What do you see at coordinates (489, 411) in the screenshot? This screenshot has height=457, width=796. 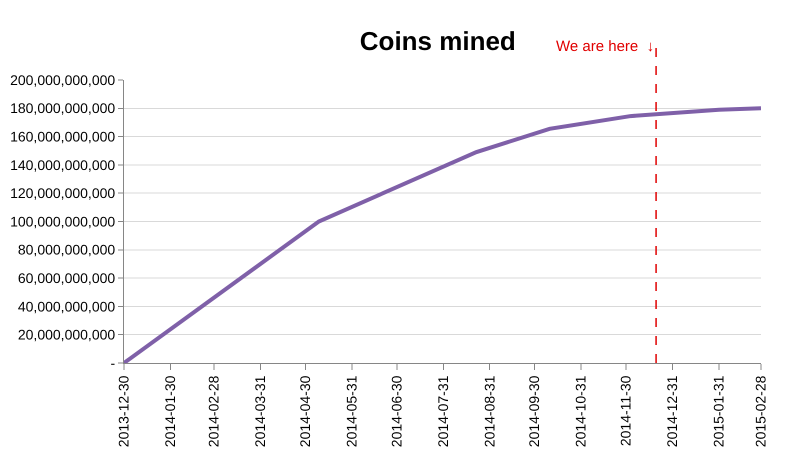 I see `x-tick-label: 2014-08-31` at bounding box center [489, 411].